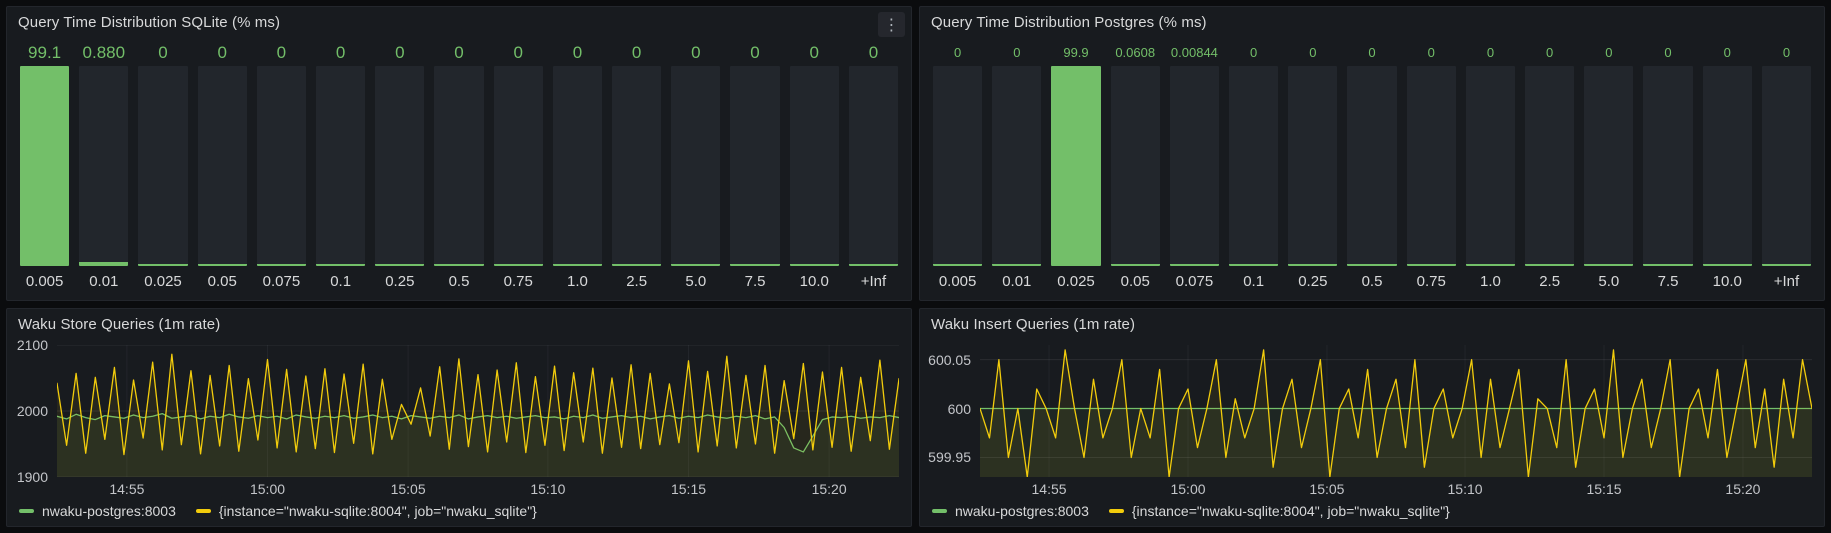 This screenshot has width=1831, height=533. Describe the element at coordinates (222, 165) in the screenshot. I see `histogram-bucket: 0 0.05` at that location.